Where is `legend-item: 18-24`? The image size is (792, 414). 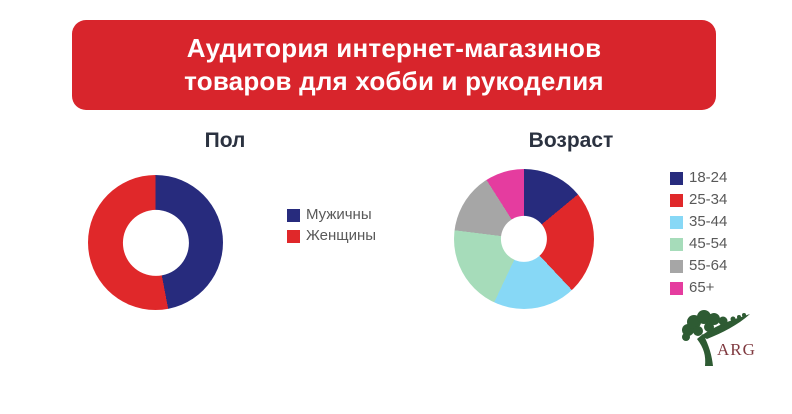
legend-item: 18-24 is located at coordinates (698, 178).